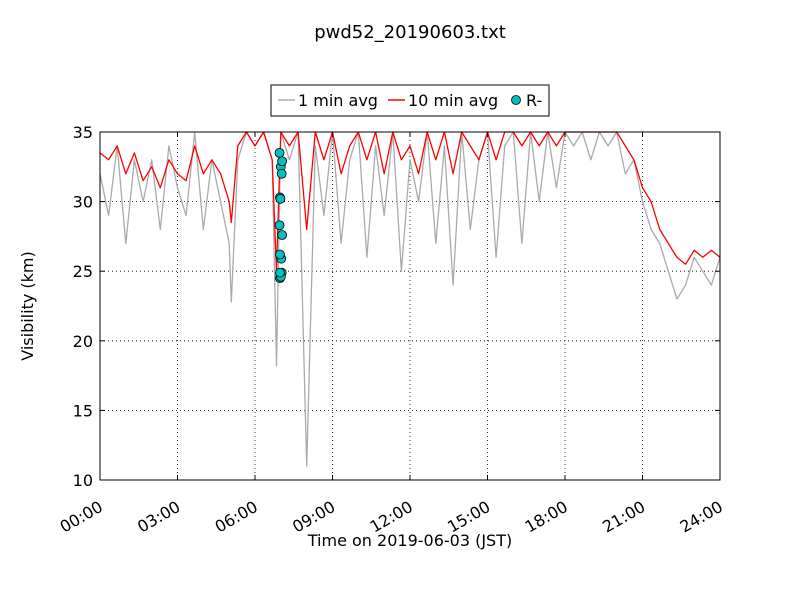  I want to click on x-tick-label: 00:00, so click(81, 517).